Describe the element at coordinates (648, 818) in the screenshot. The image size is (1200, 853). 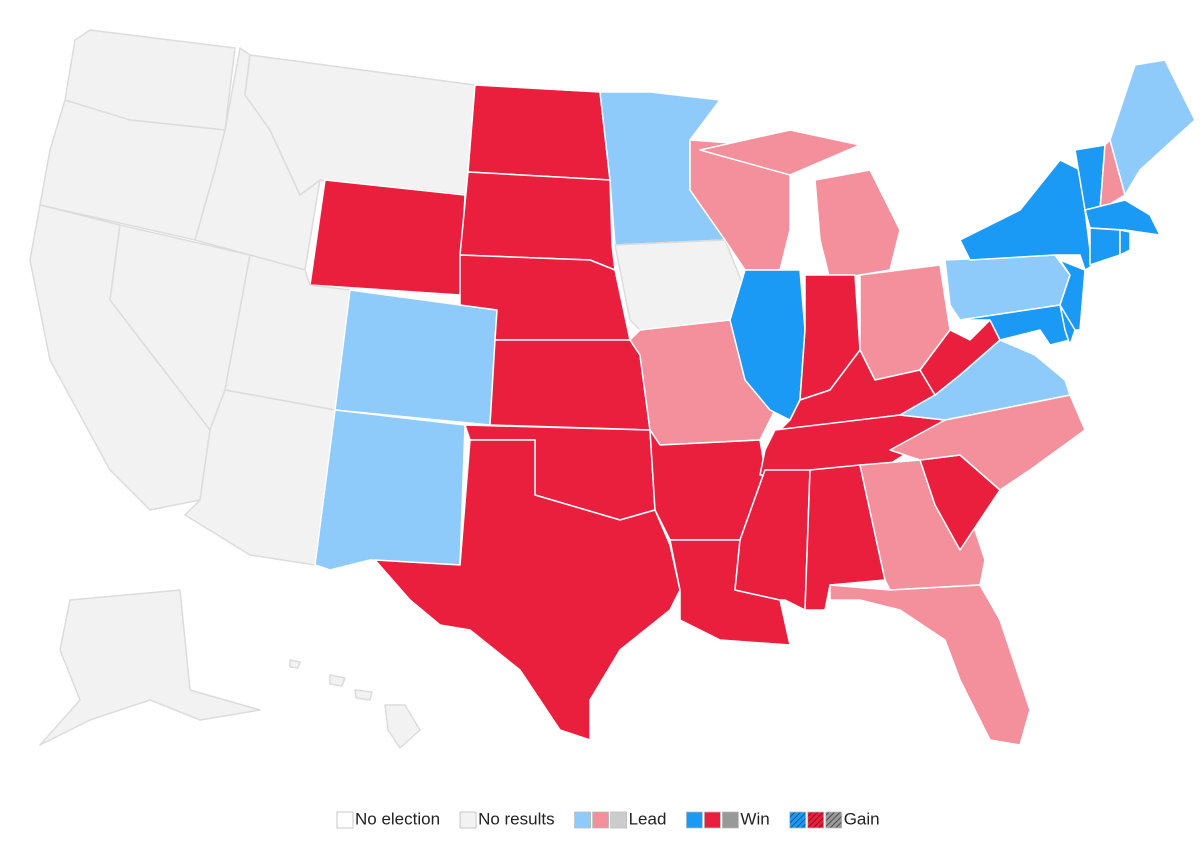
I see `legend-label: Lead` at that location.